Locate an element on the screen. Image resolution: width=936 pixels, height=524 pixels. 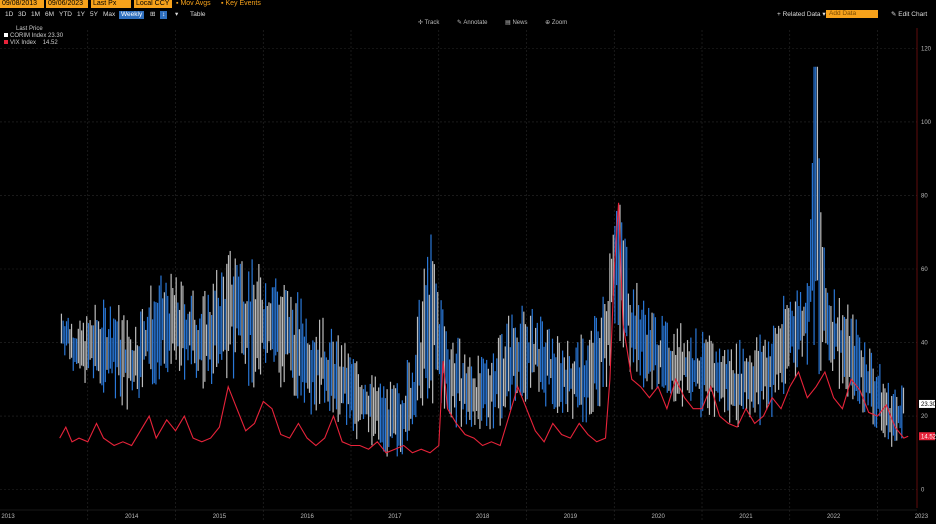
y-tick-label-120: 120 is located at coordinates (926, 49).